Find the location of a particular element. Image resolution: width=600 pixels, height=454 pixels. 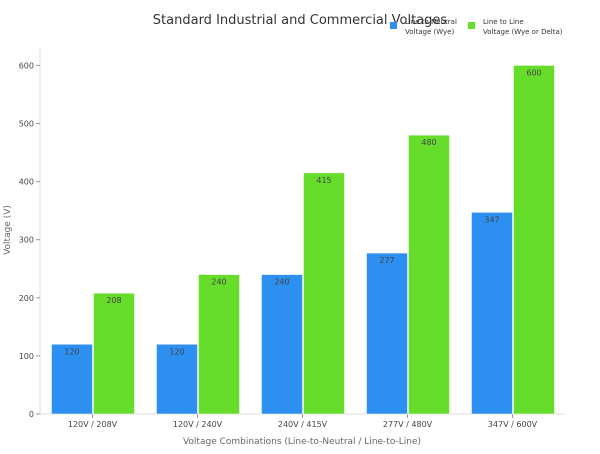

bar-value-label: 600 is located at coordinates (533, 72).